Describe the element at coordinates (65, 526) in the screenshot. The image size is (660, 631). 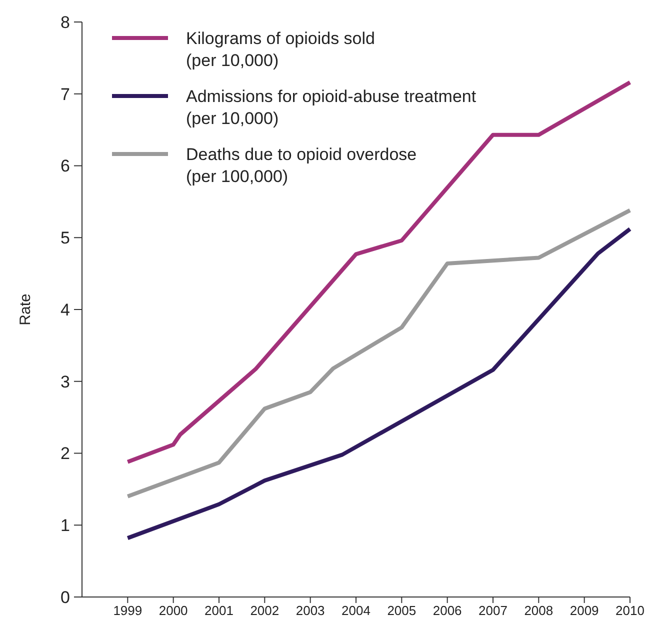
I see `y-tick-label: 1` at that location.